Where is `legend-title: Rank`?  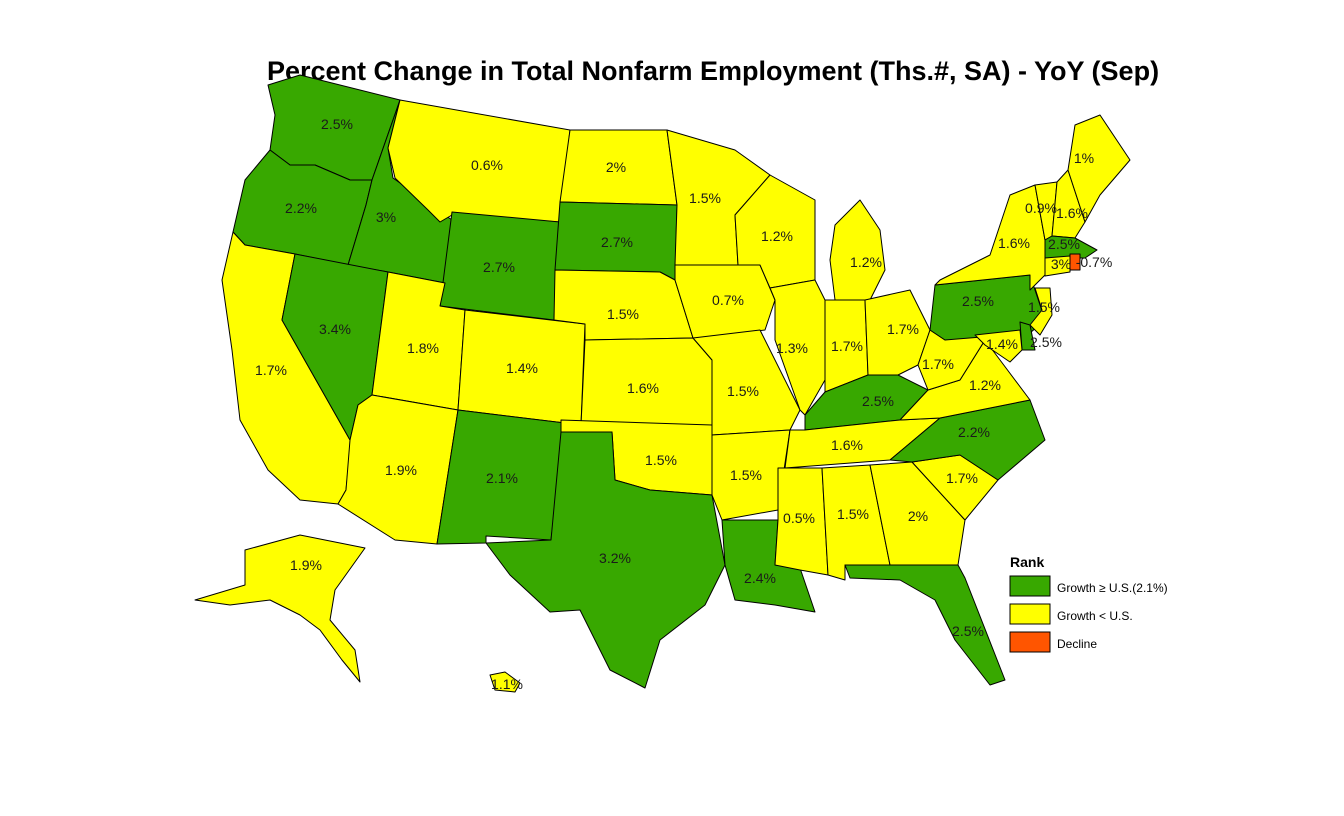 legend-title: Rank is located at coordinates (1027, 562).